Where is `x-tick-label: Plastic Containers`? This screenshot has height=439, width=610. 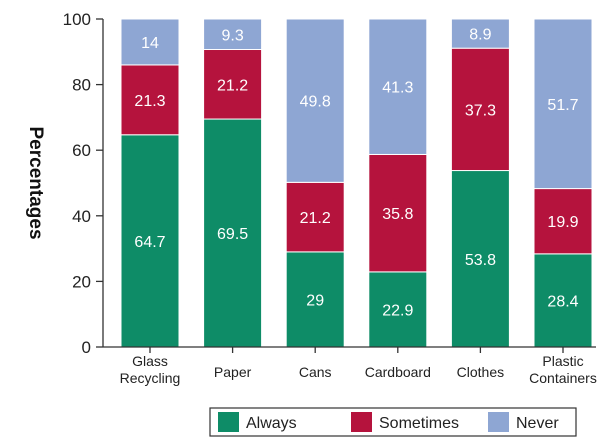 x-tick-label: Plastic Containers is located at coordinates (563, 369).